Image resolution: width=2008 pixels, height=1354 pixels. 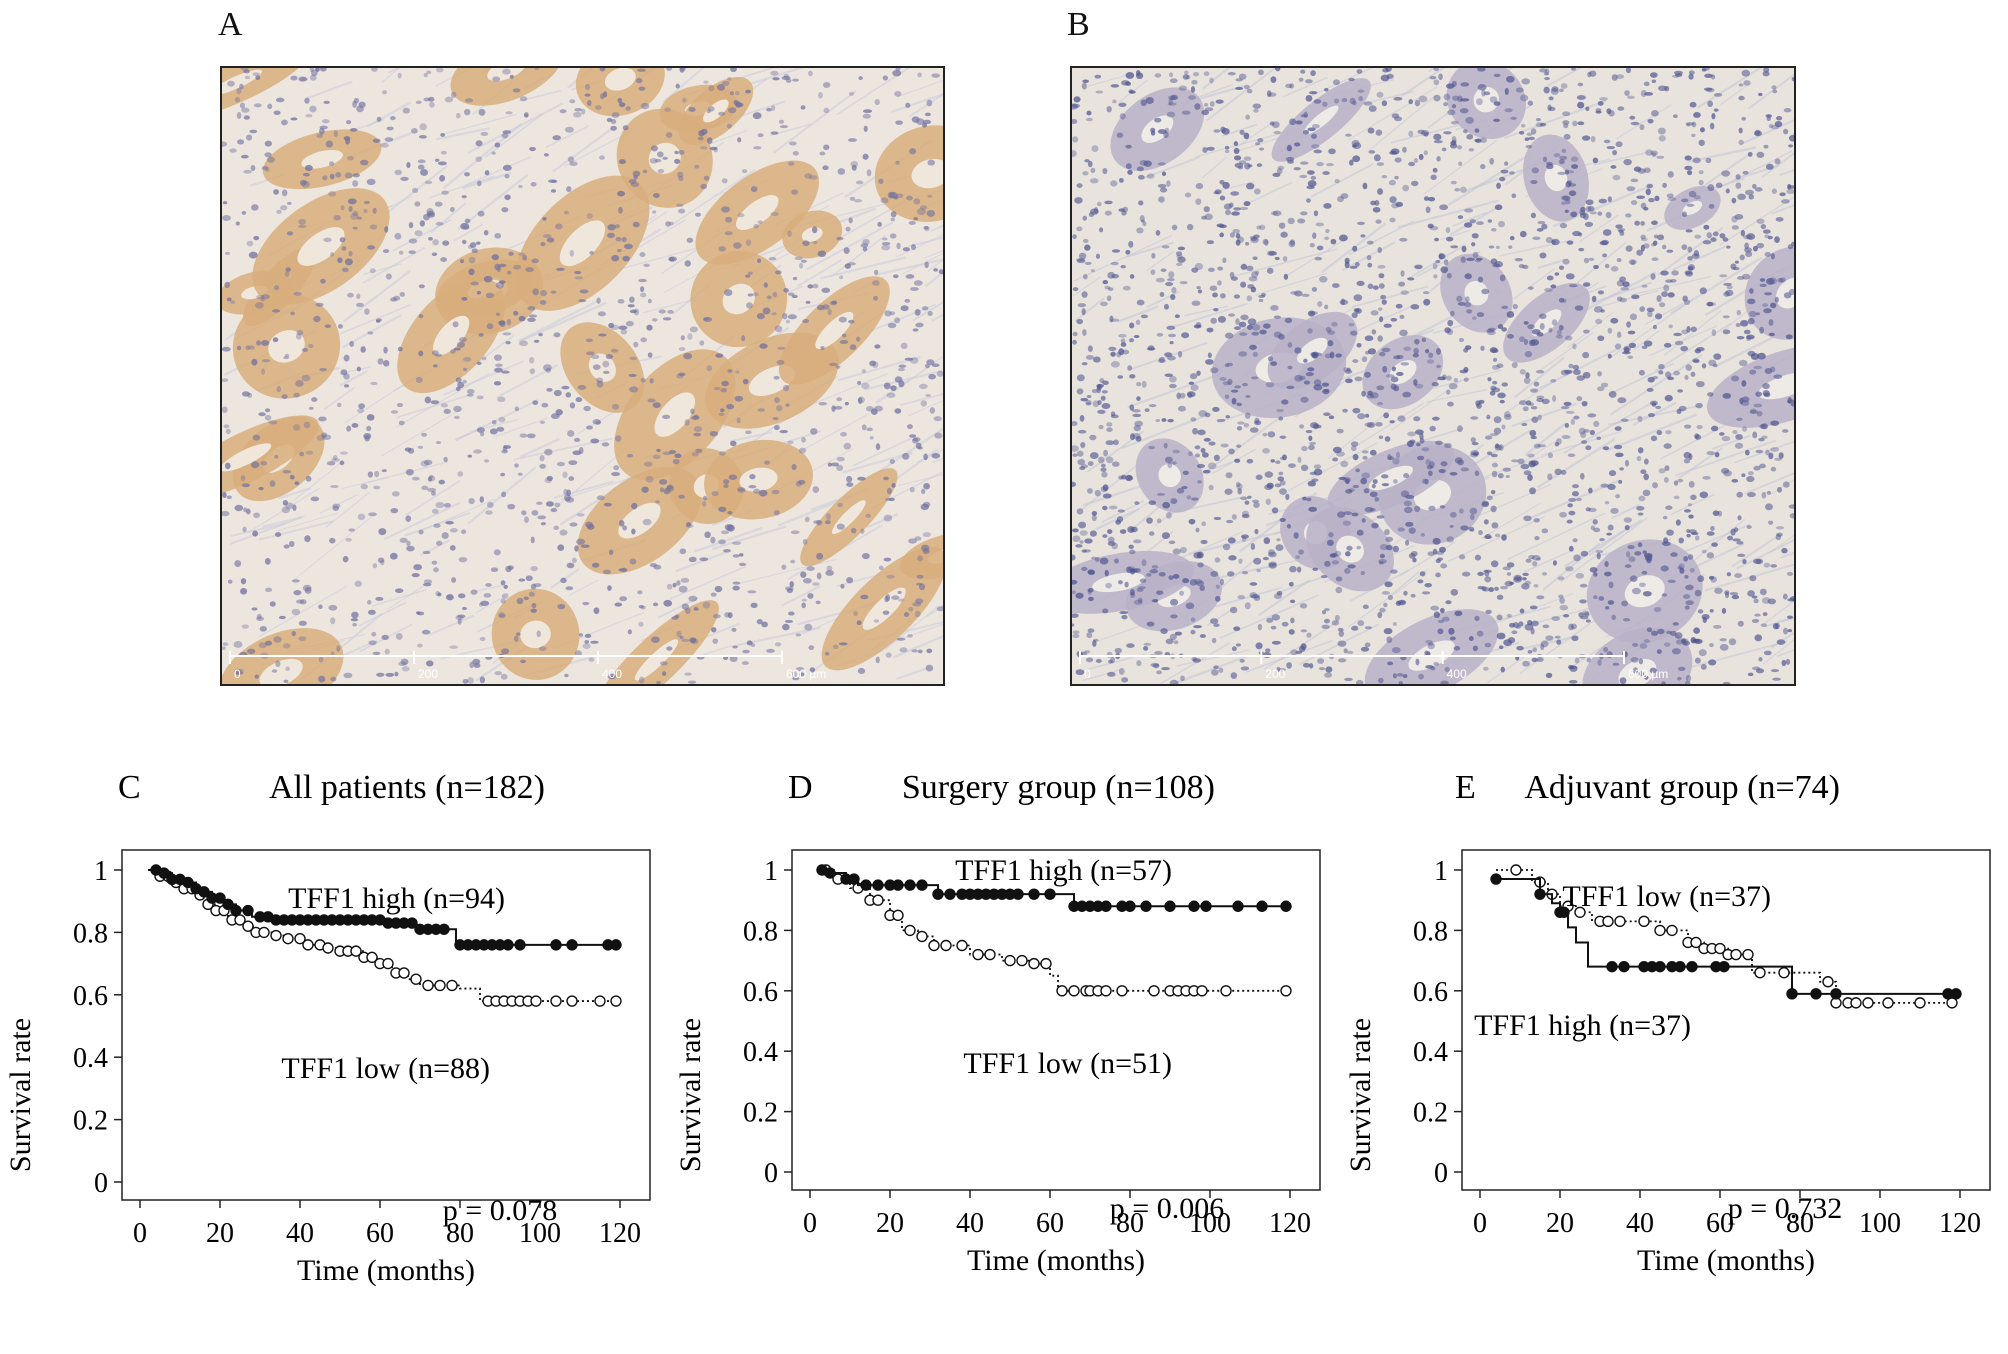 What do you see at coordinates (806, 674) in the screenshot?
I see `micrograph-a-scale-tick-label: 600 µm` at bounding box center [806, 674].